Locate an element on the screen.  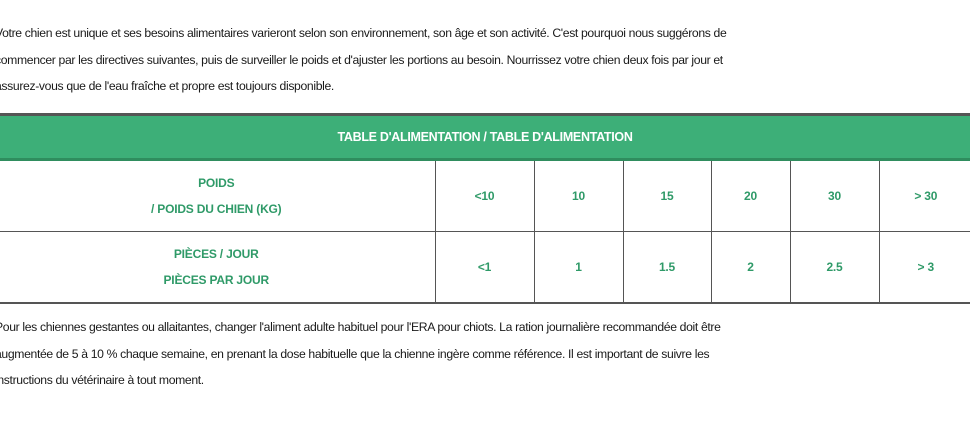
table-cell: > 30 is located at coordinates (924, 195).